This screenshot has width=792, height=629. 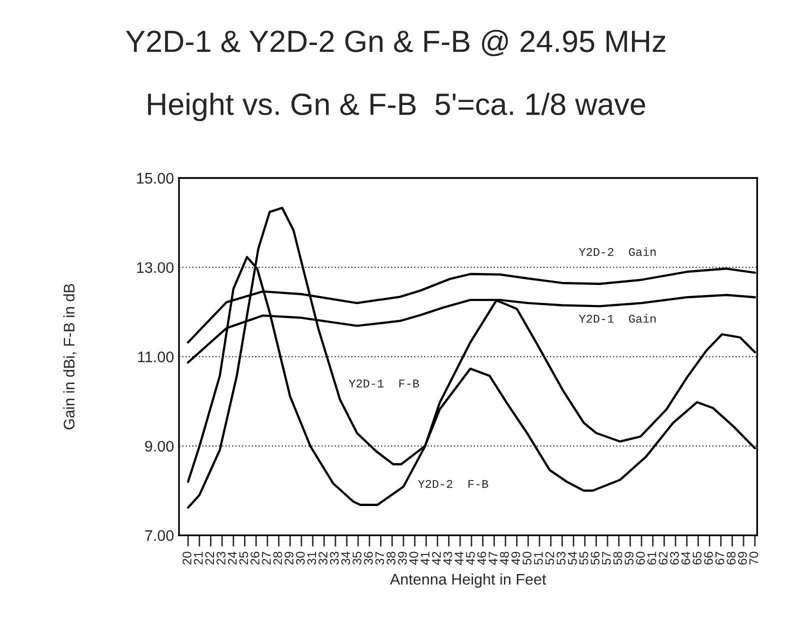 What do you see at coordinates (396, 43) in the screenshot?
I see `chart-title: Y2D-1 & Y2D-2 Gn & F-B @ 24.95 MHz` at bounding box center [396, 43].